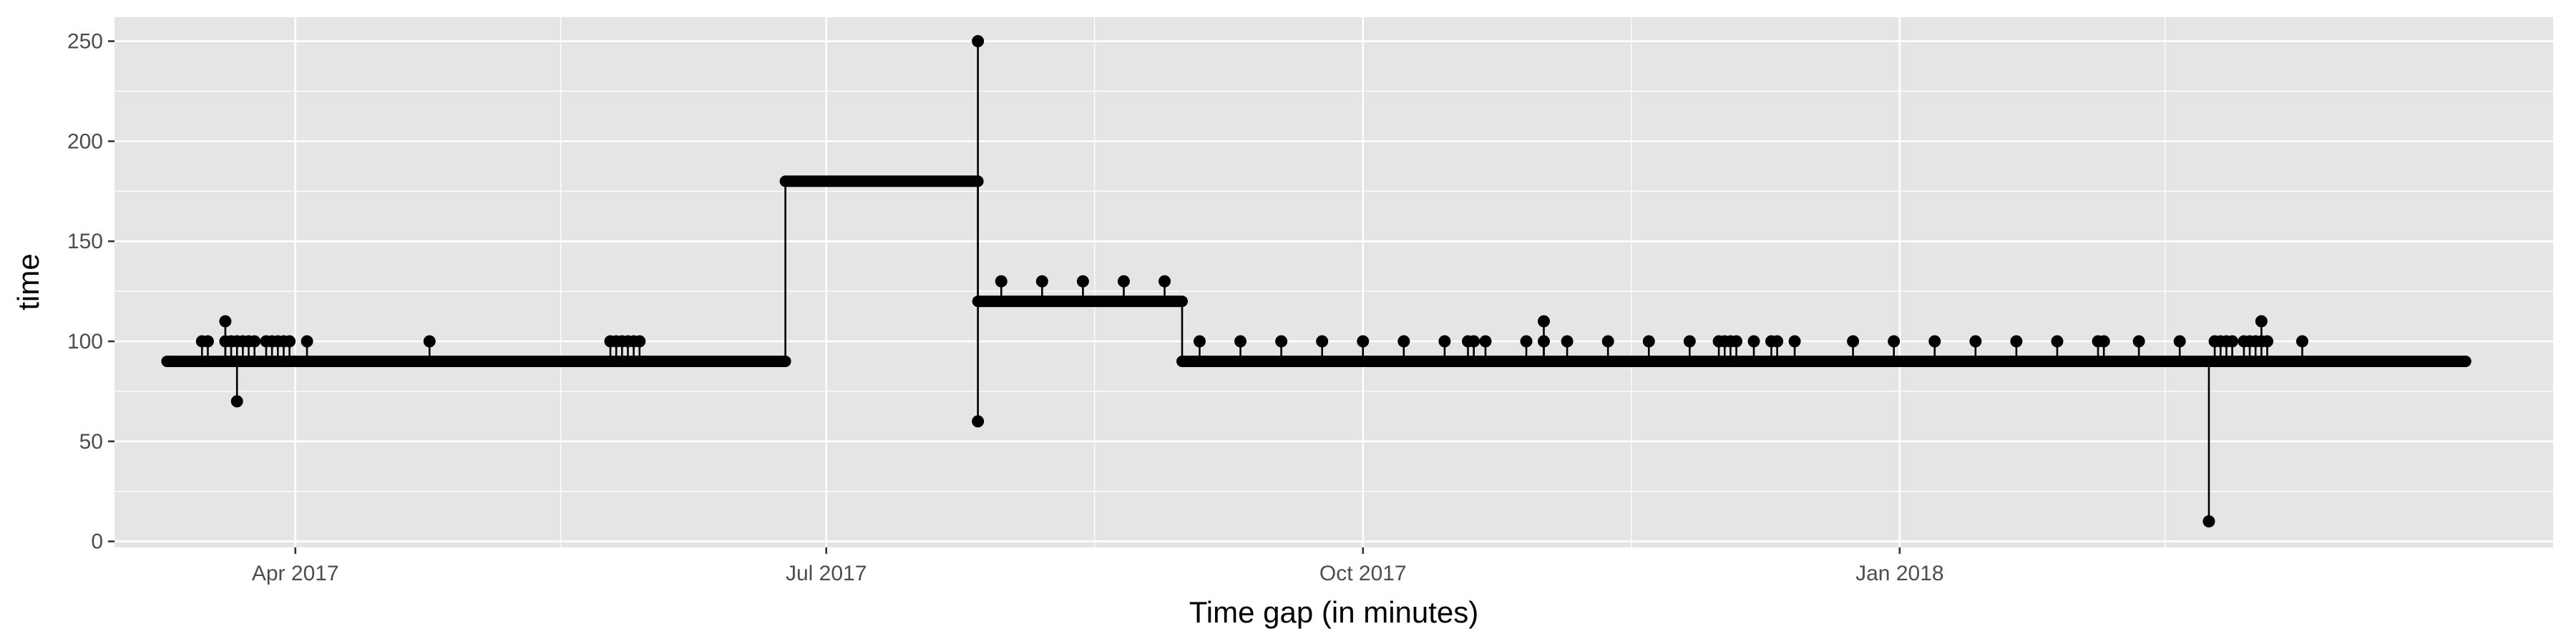  What do you see at coordinates (1899, 573) in the screenshot?
I see `x-tick-label: Jan 2018` at bounding box center [1899, 573].